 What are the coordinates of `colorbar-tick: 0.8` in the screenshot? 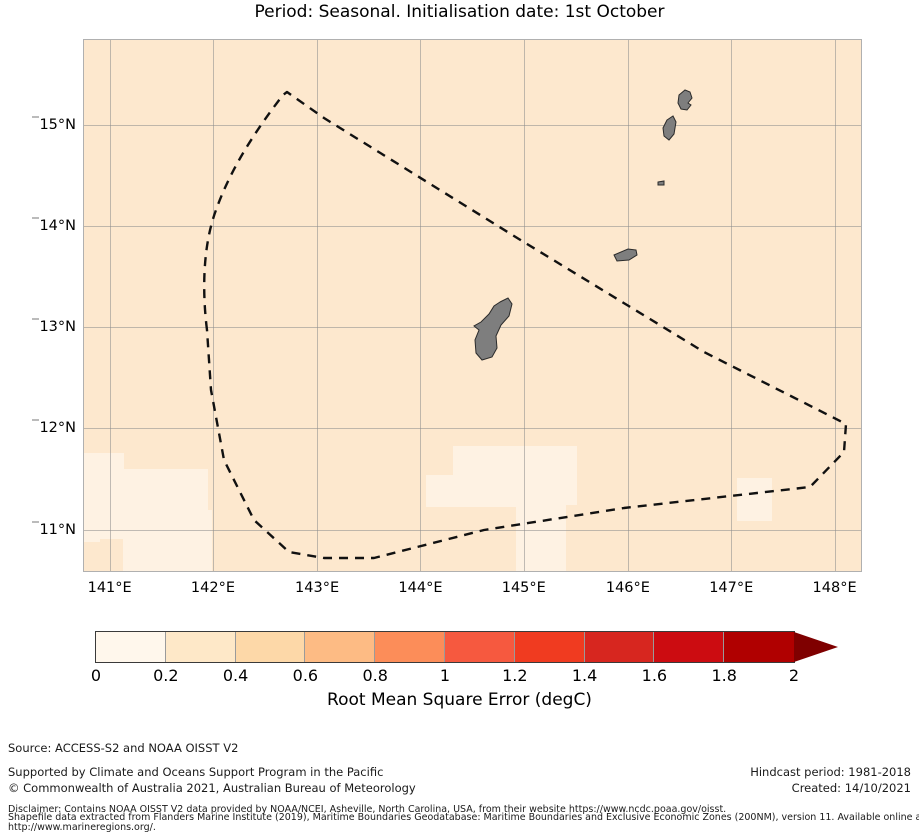 It's located at (375, 675).